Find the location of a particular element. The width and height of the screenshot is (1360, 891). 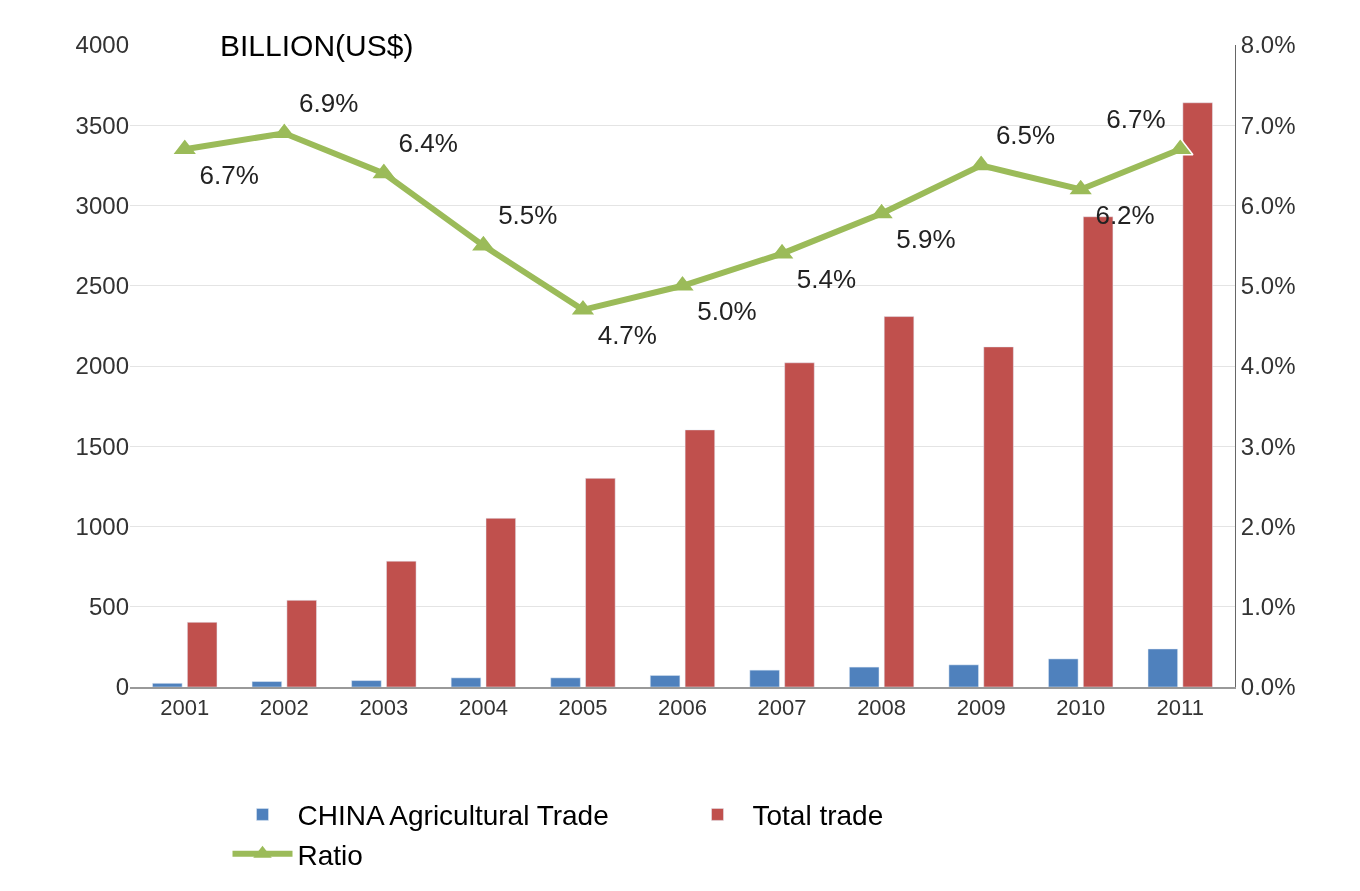

y2-tick-label: 7.0% is located at coordinates (1268, 125).